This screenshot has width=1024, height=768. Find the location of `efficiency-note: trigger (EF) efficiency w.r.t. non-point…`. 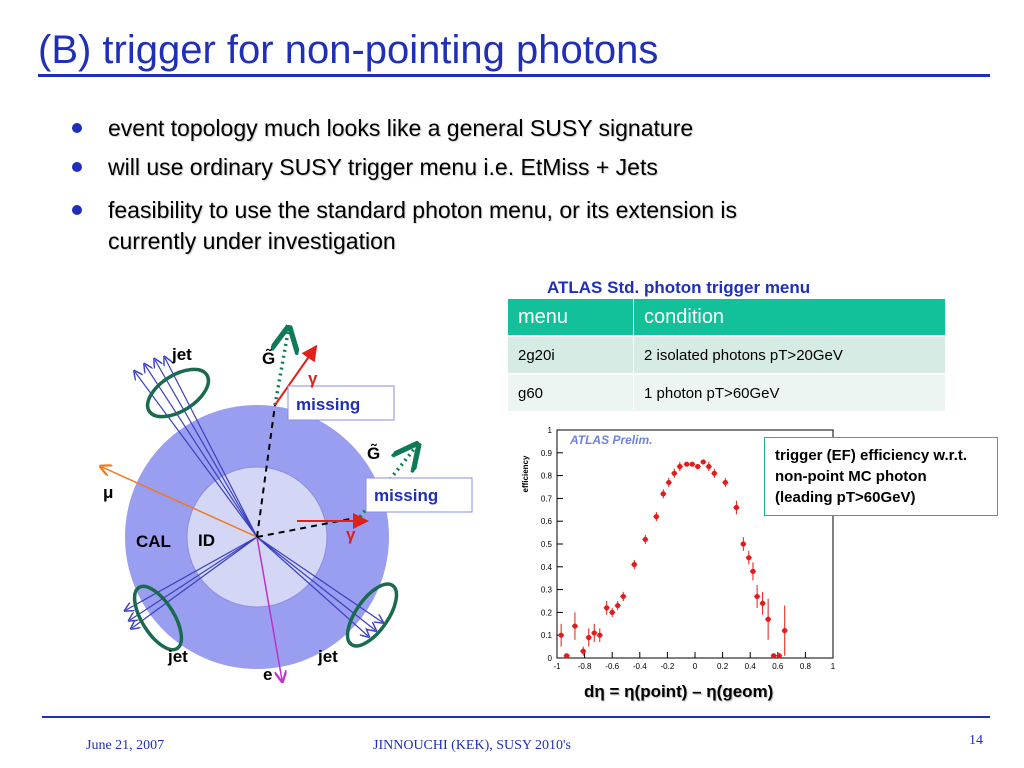

efficiency-note: trigger (EF) efficiency w.r.t. non-point… is located at coordinates (881, 476).